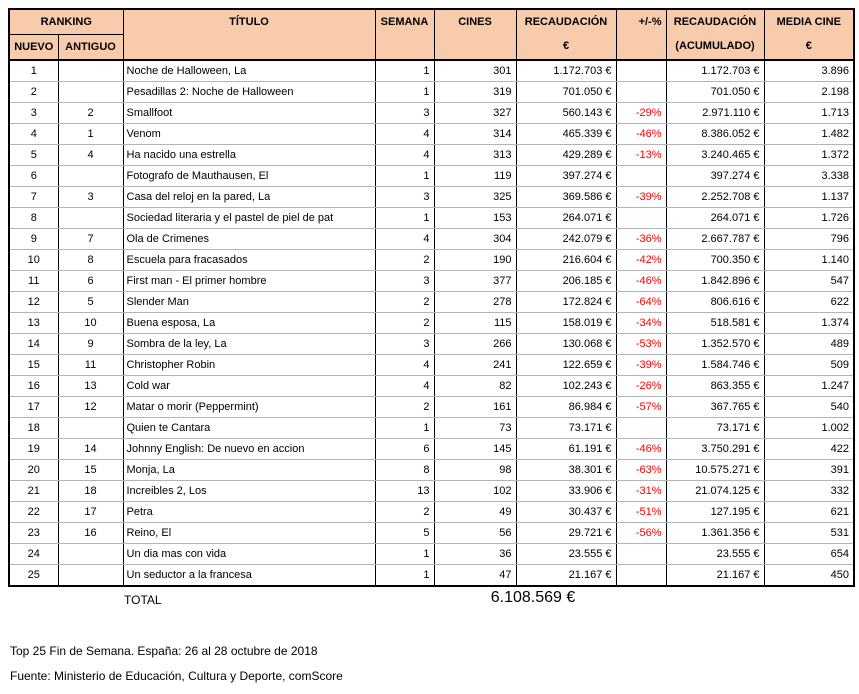 The image size is (859, 694). What do you see at coordinates (475, 470) in the screenshot?
I see `cell-cinemas: 98` at bounding box center [475, 470].